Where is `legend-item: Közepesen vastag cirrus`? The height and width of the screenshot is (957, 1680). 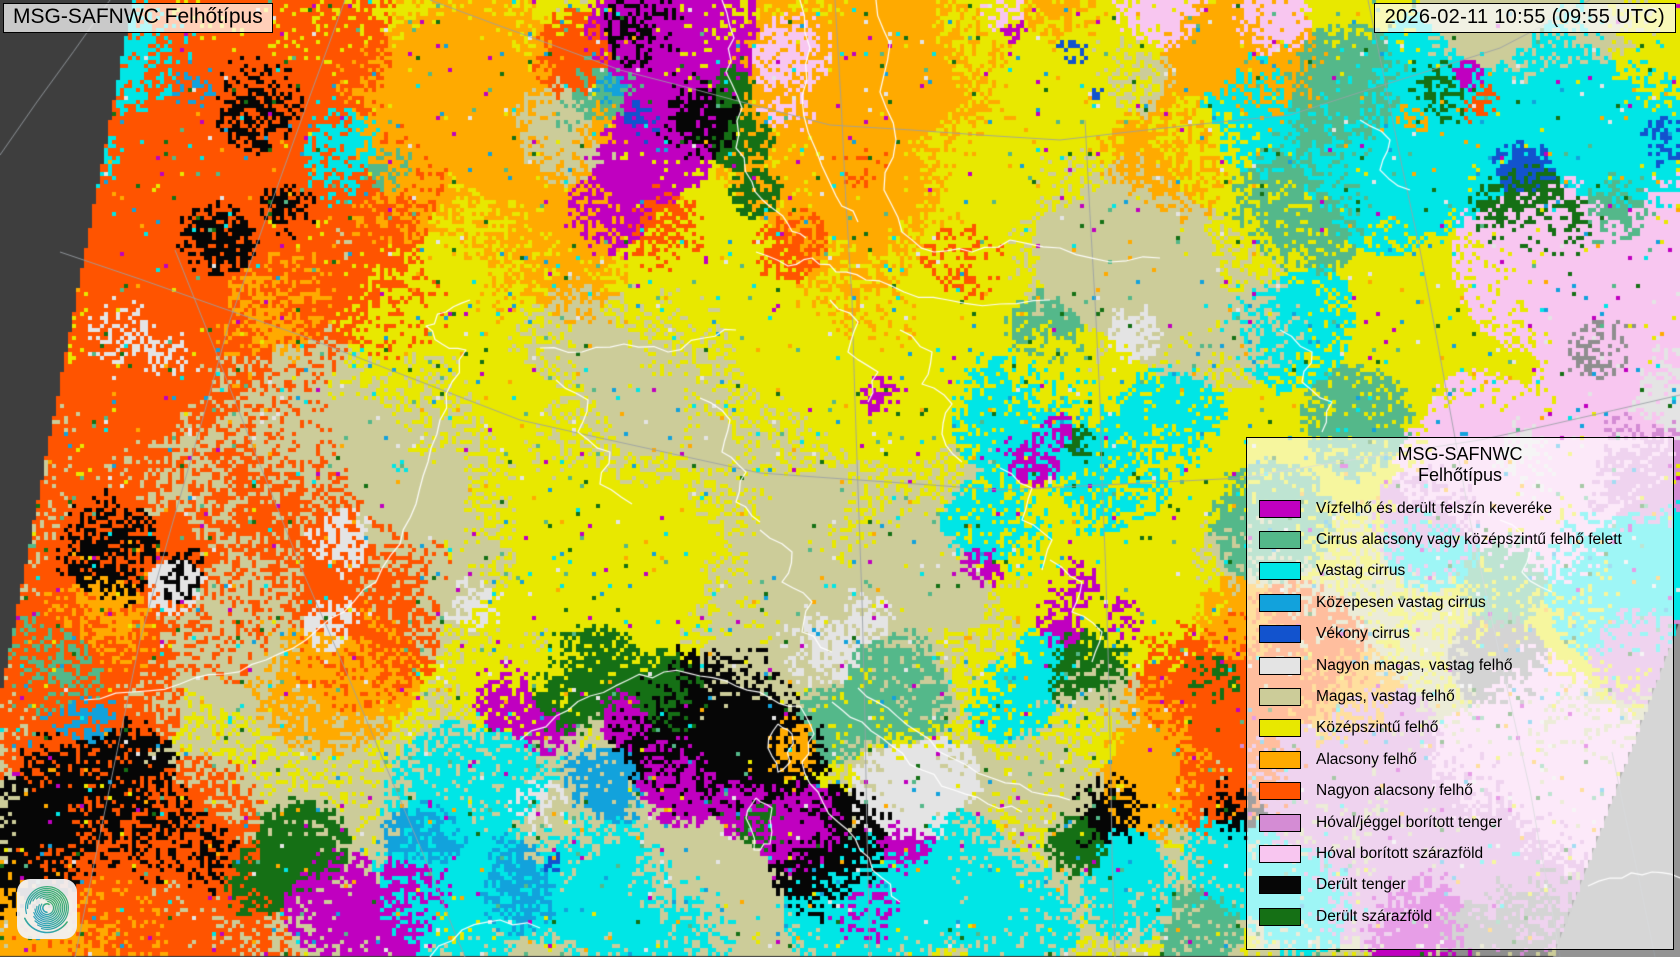 legend-item: Közepesen vastag cirrus is located at coordinates (1460, 602).